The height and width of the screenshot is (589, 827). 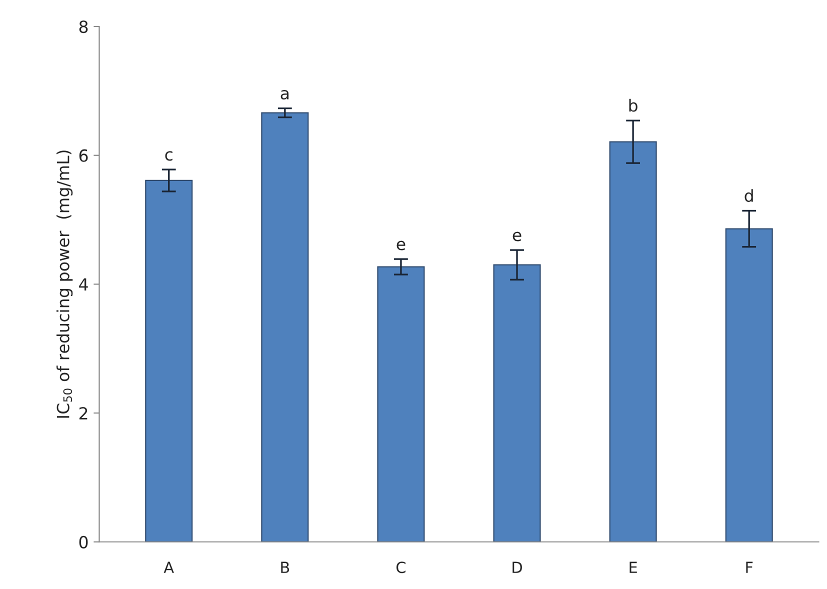 I want to click on y-tick-label: 0, so click(x=83, y=542).